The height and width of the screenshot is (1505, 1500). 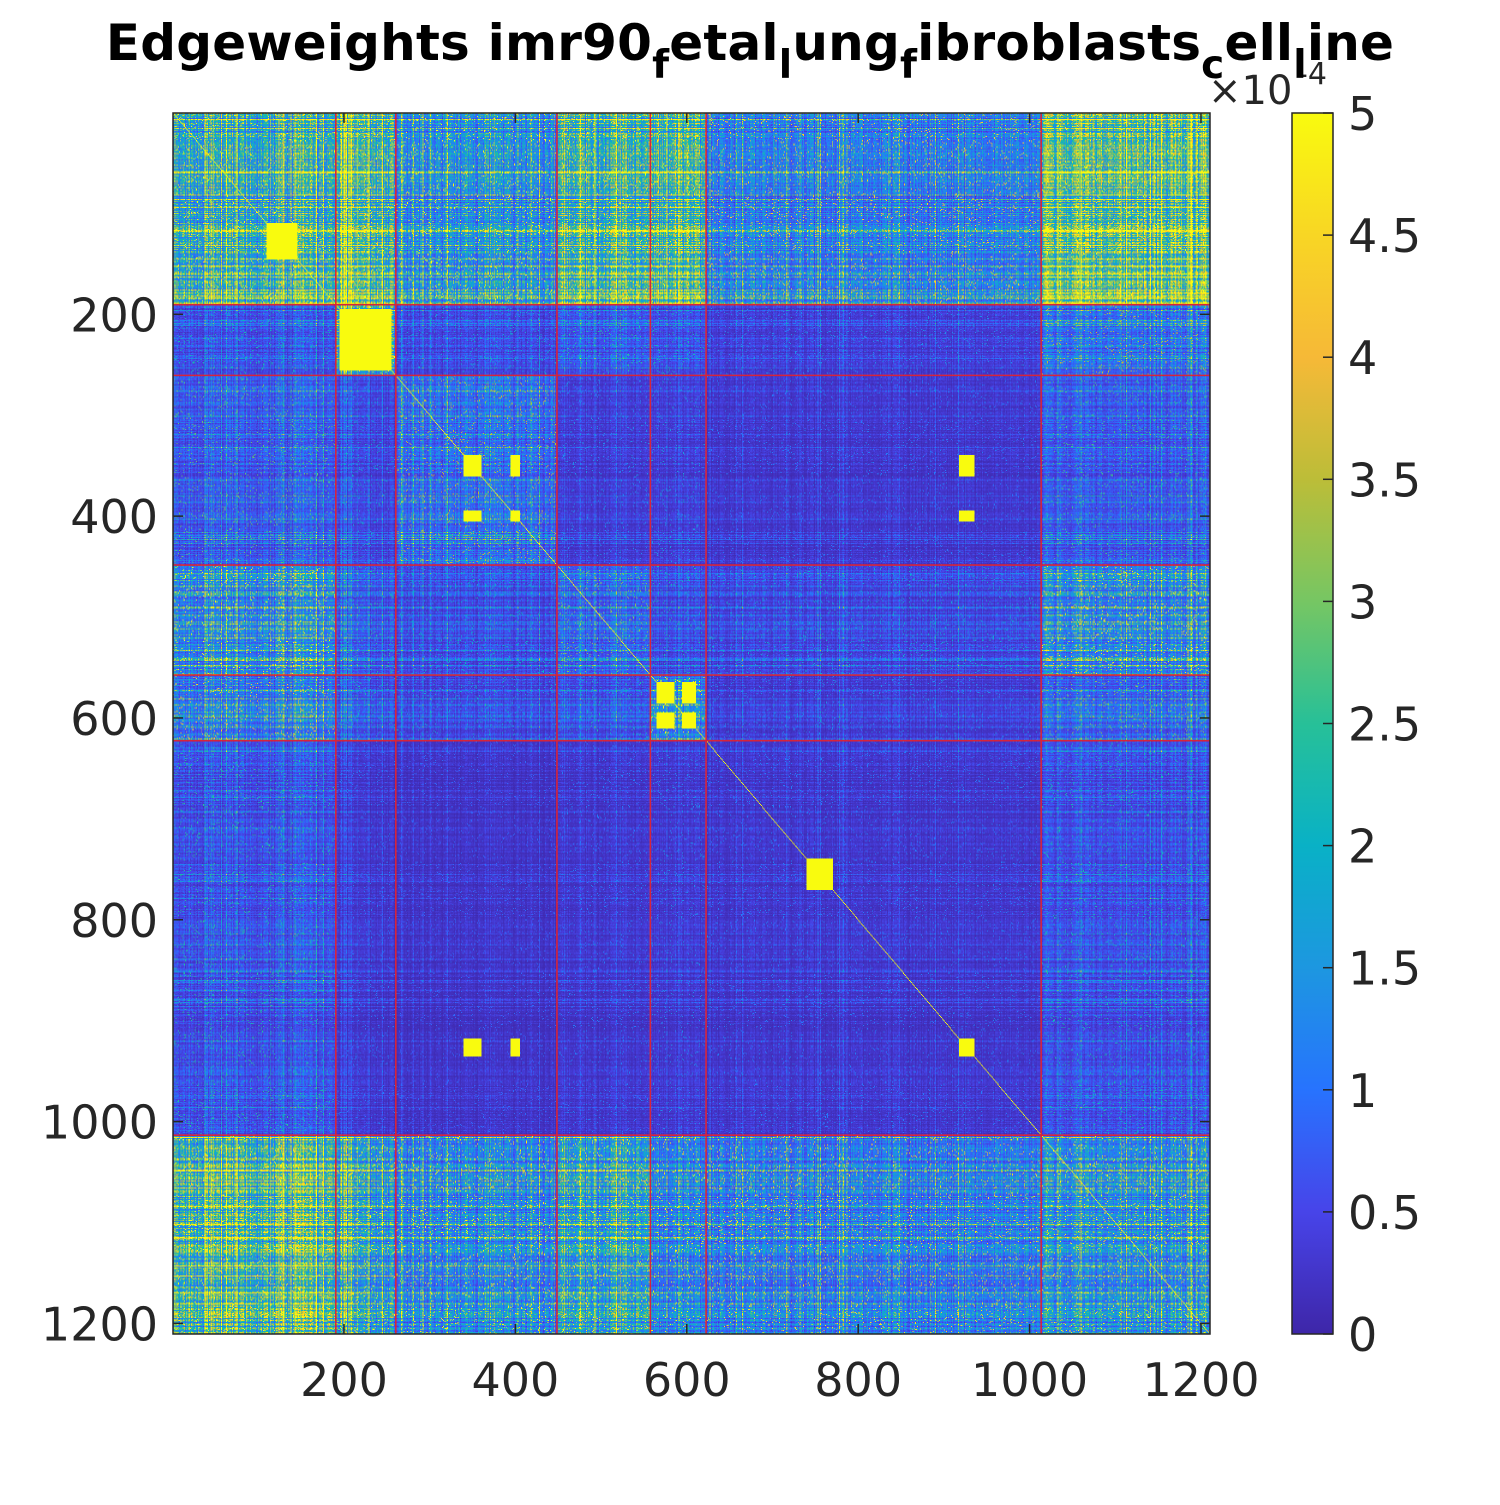 What do you see at coordinates (1314, 709) in the screenshot?
I see `colorbar: 0 0.5 1 1.5 2 2.5 3 3.5 4 4.5 5 ×10 -4` at bounding box center [1314, 709].